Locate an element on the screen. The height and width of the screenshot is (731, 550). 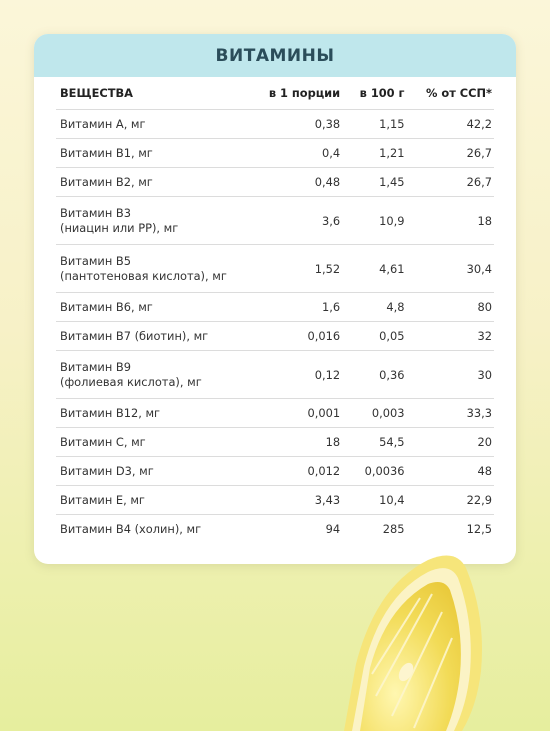
per-100g-value: 4,61 is located at coordinates (380, 268).